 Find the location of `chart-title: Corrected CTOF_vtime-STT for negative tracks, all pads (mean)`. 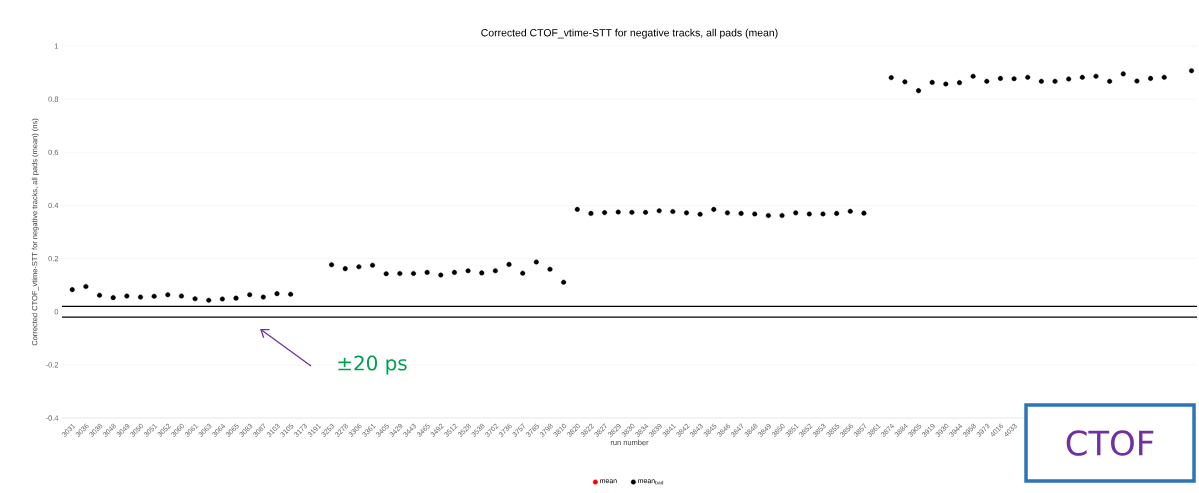

chart-title: Corrected CTOF_vtime-STT for negative tracks, all pads (mean) is located at coordinates (629, 33).